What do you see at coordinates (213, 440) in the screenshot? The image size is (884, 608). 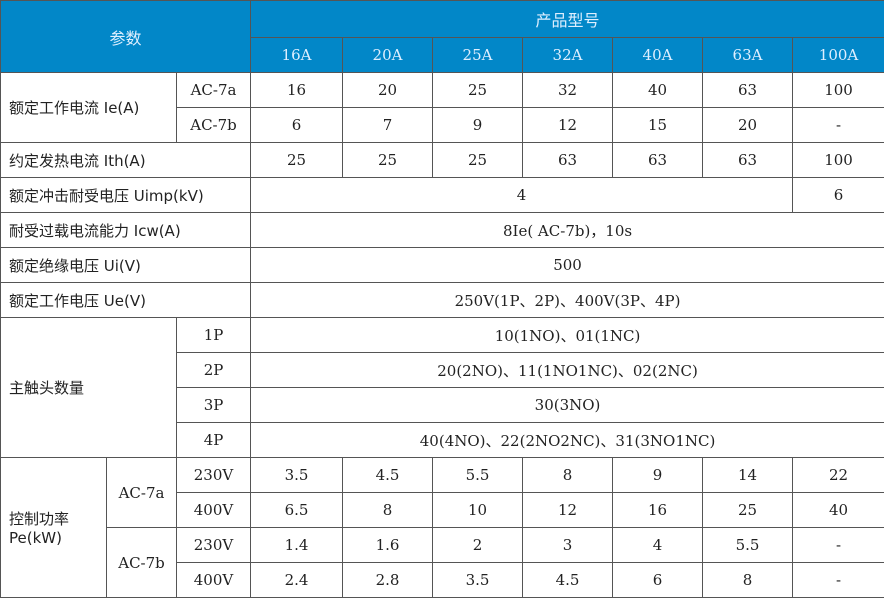 I see `pole-label: 4P` at bounding box center [213, 440].